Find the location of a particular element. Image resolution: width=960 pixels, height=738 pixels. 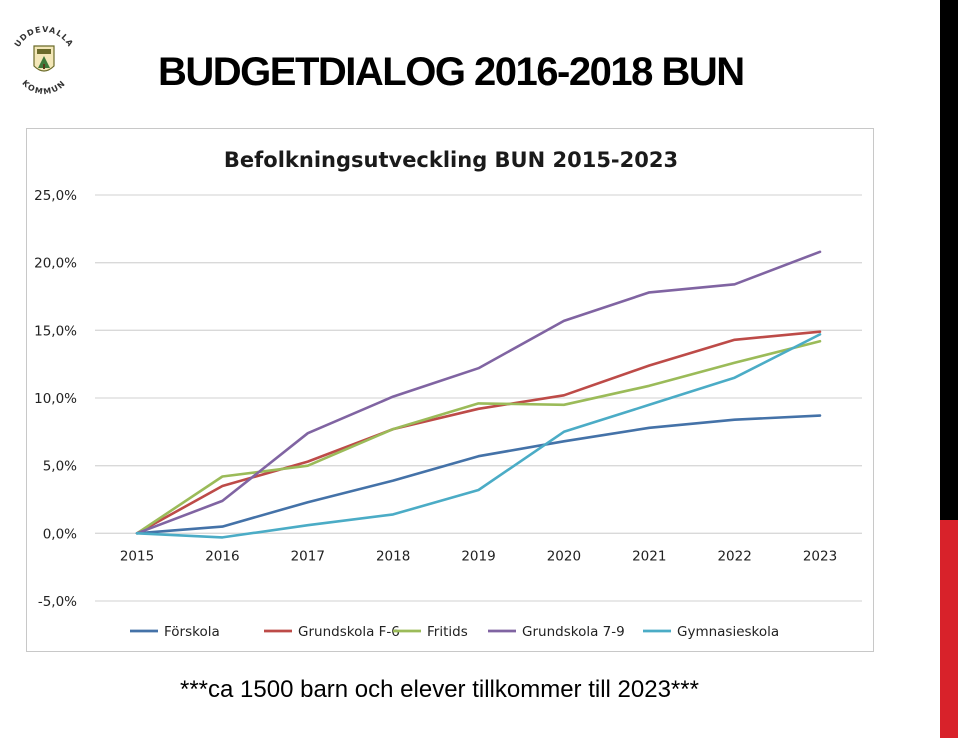

x-tick-label: 2022 is located at coordinates (734, 556).